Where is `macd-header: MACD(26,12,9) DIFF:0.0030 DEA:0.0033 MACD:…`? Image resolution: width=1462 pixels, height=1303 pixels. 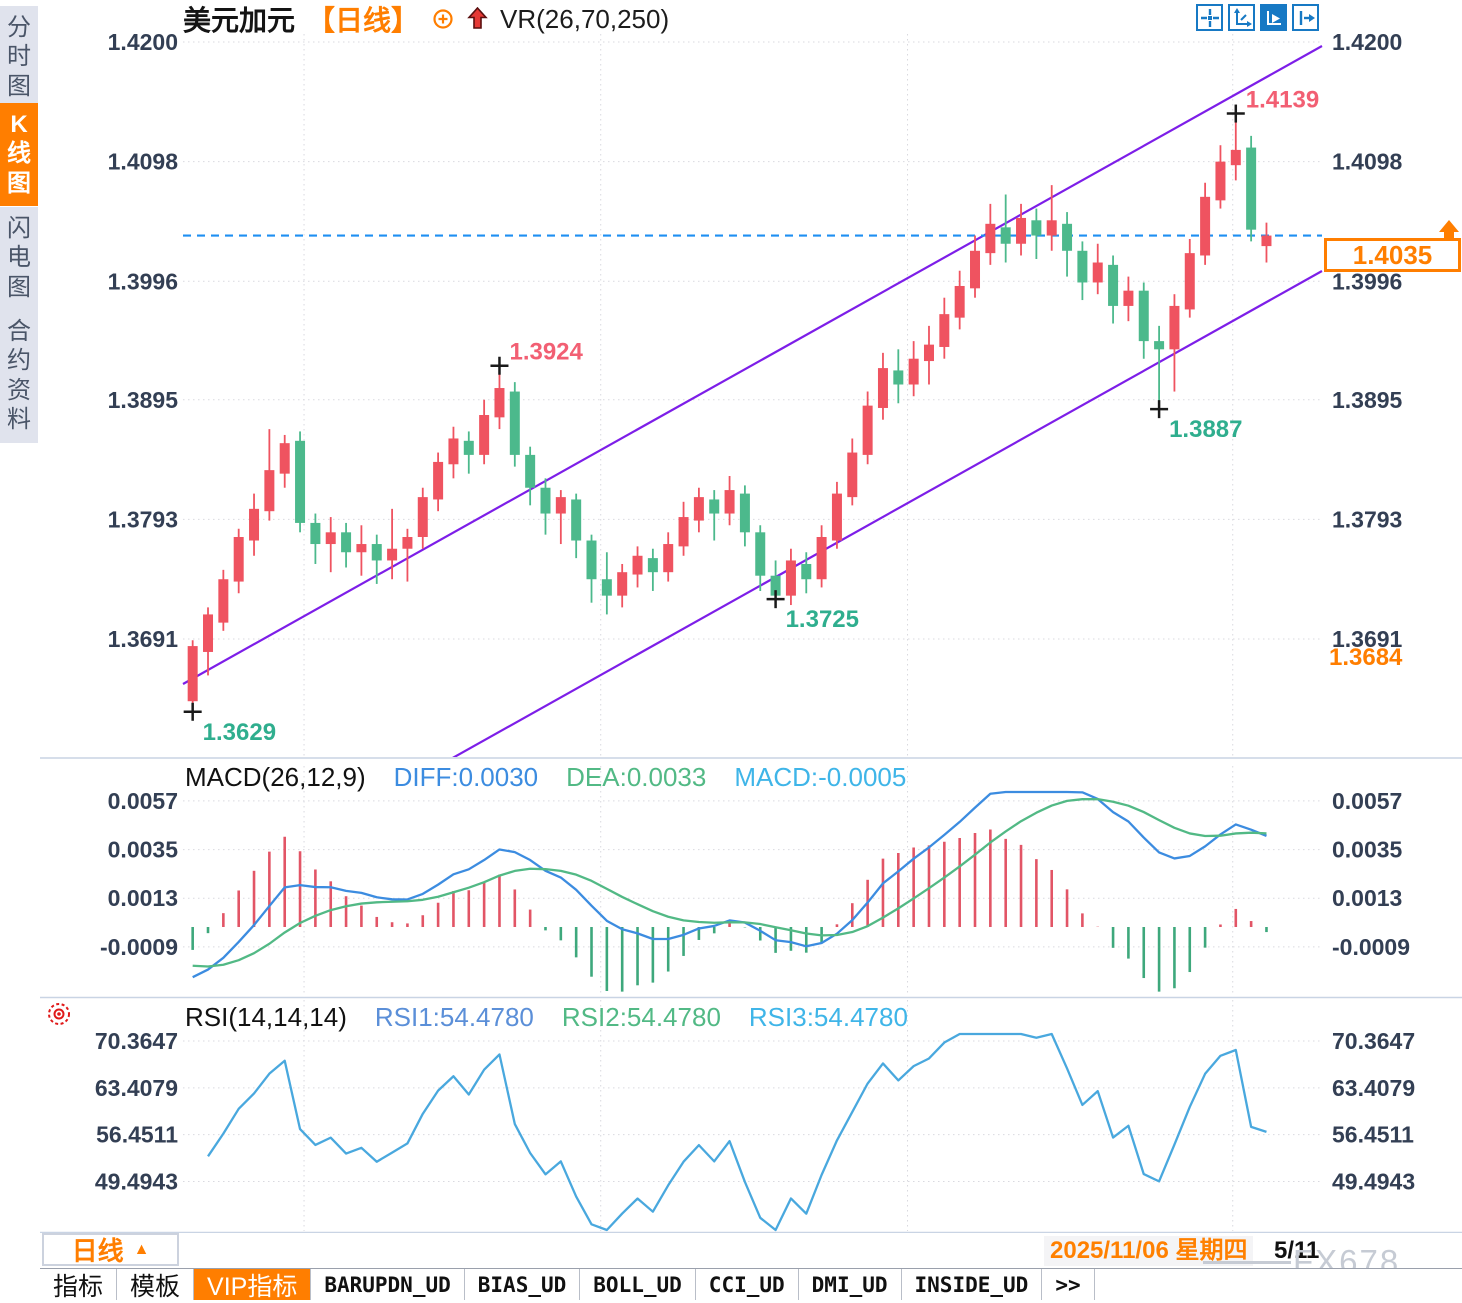
macd-header: MACD(26,12,9) DIFF:0.0030 DEA:0.0033 MACD:… is located at coordinates (545, 777).